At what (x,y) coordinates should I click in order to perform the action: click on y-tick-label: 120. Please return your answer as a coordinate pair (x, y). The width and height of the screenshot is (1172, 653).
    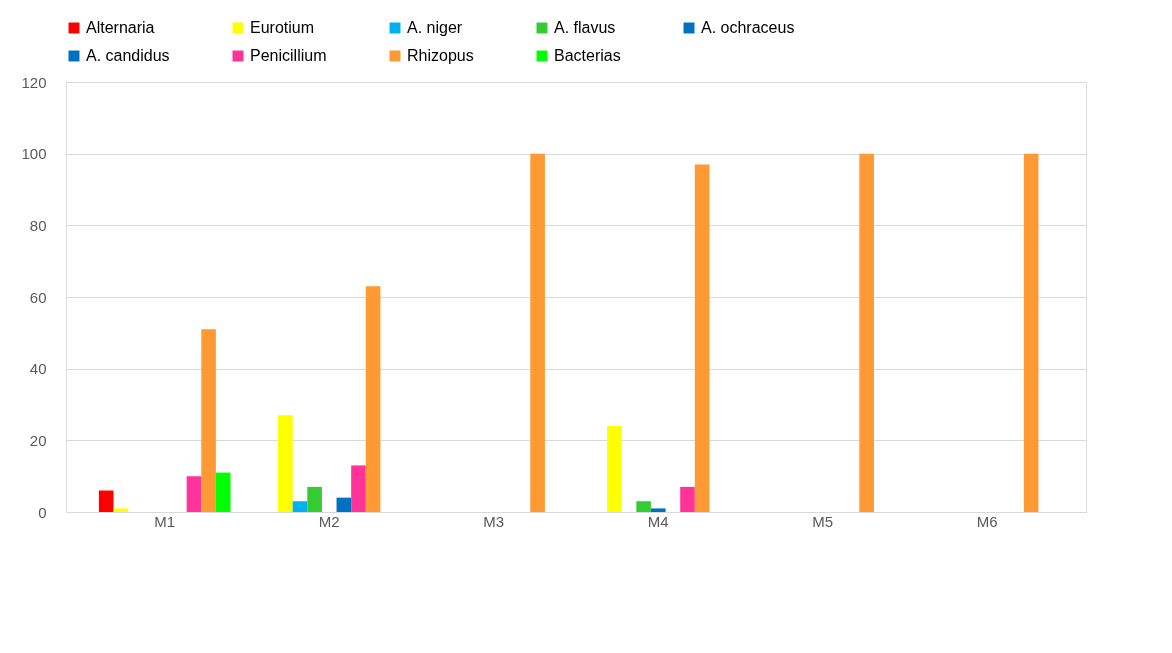
    Looking at the image, I should click on (34, 82).